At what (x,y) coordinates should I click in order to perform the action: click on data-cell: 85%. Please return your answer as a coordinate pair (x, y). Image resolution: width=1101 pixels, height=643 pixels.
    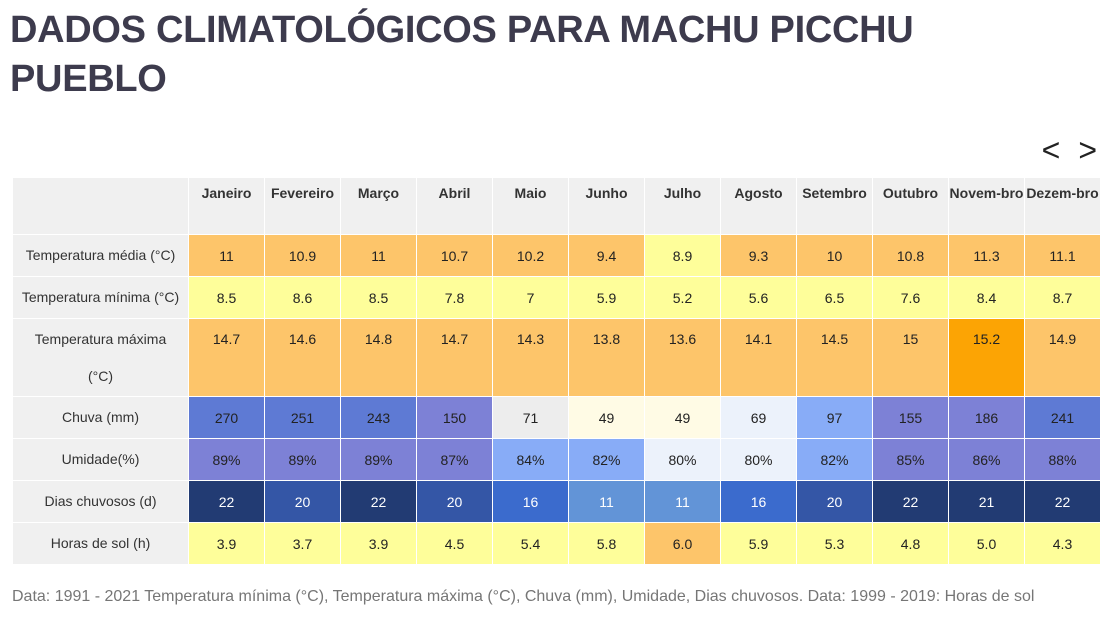
    Looking at the image, I should click on (910, 459).